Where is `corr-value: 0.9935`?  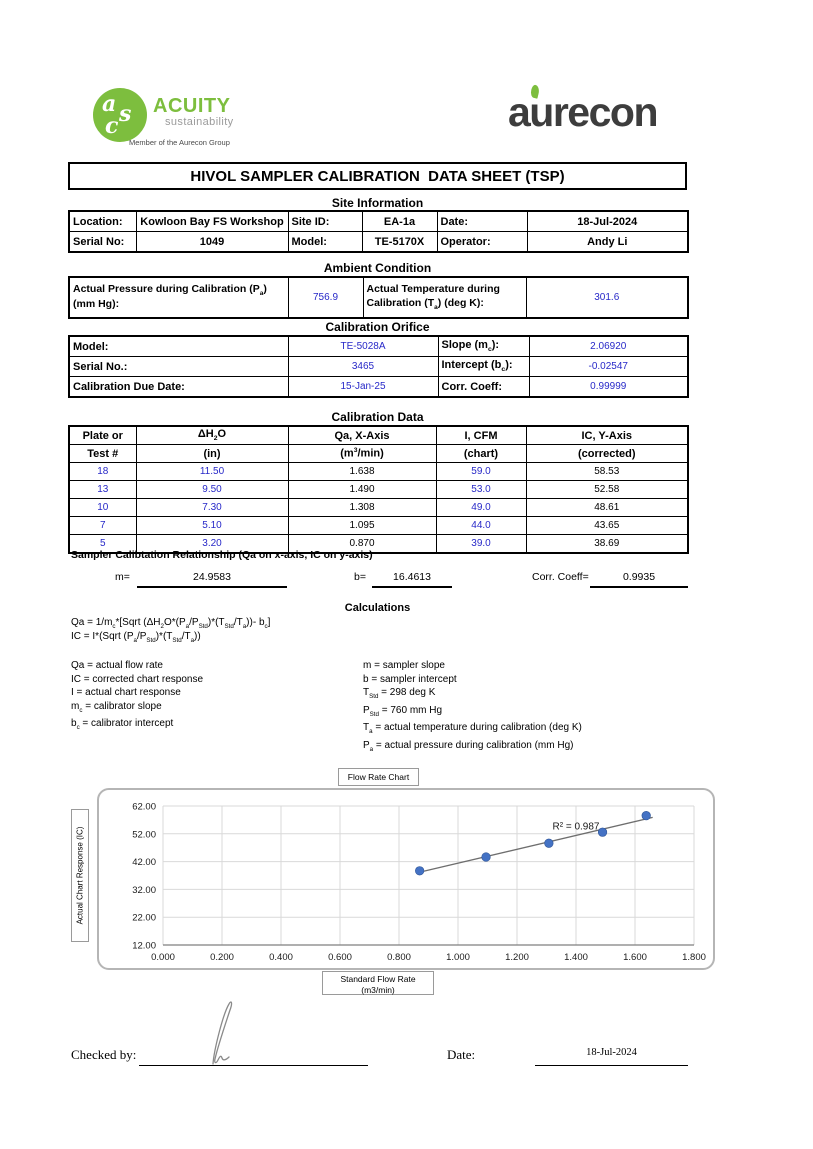
corr-value: 0.9935 is located at coordinates (639, 577).